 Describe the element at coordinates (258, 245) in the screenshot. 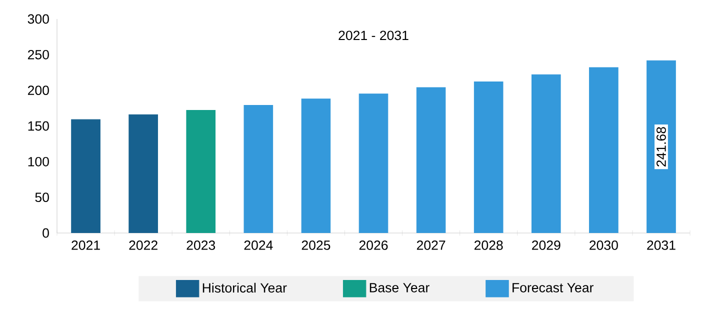

I see `x-tick-label: 2024` at that location.